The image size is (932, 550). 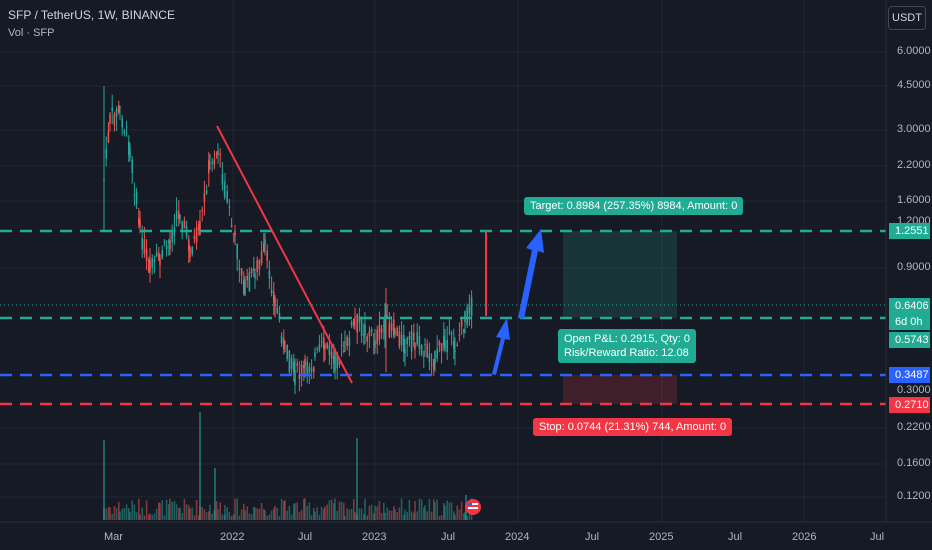 What do you see at coordinates (518, 302) in the screenshot?
I see `arrow-icon` at bounding box center [518, 302].